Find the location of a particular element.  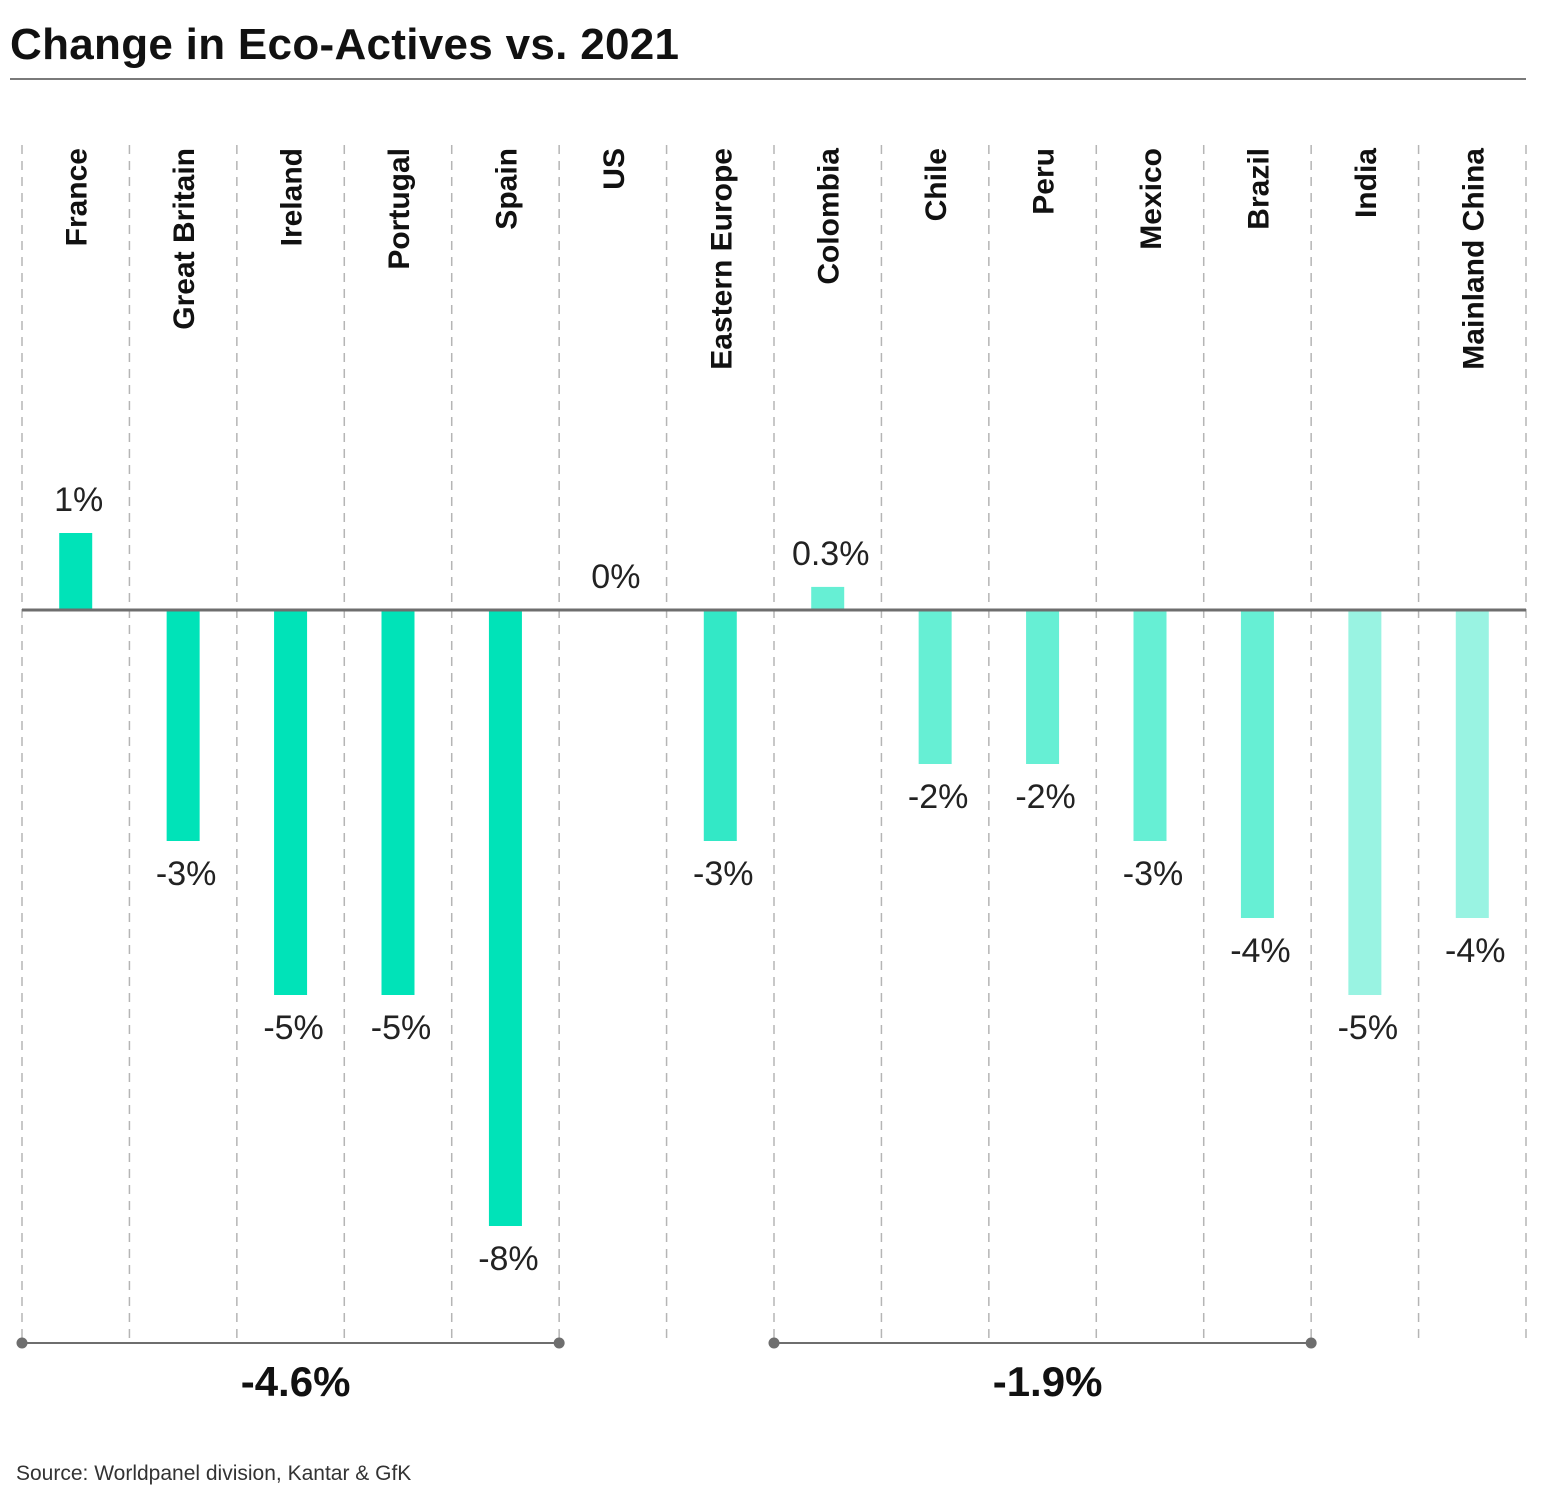

category-label: Brazil is located at coordinates (1258, 189).